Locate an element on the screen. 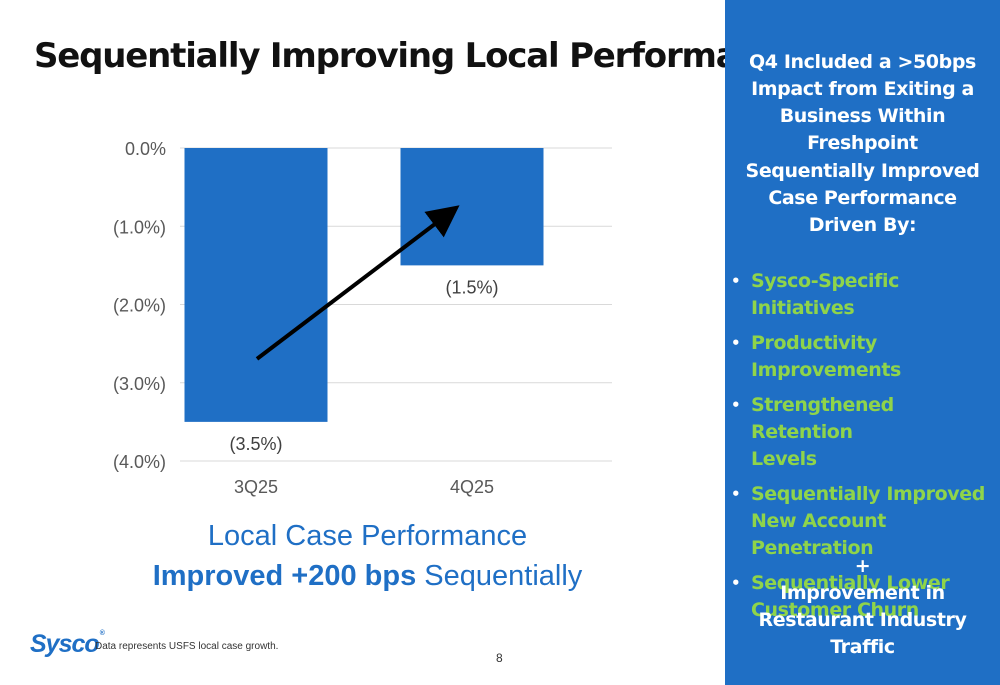 Image resolution: width=1000 pixels, height=685 pixels. page-number: 8 is located at coordinates (499, 658).